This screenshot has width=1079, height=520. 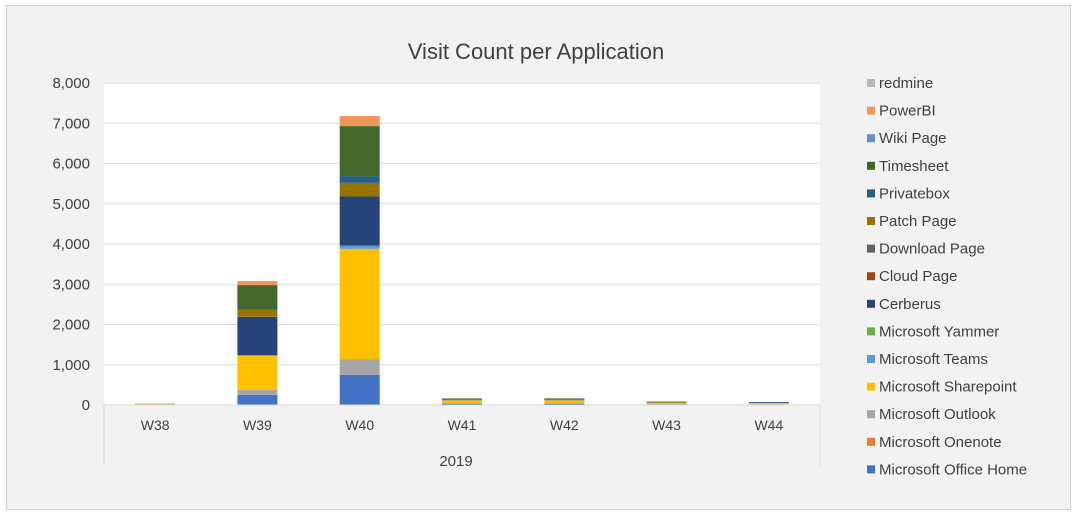 What do you see at coordinates (906, 83) in the screenshot?
I see `legend-label: redmine` at bounding box center [906, 83].